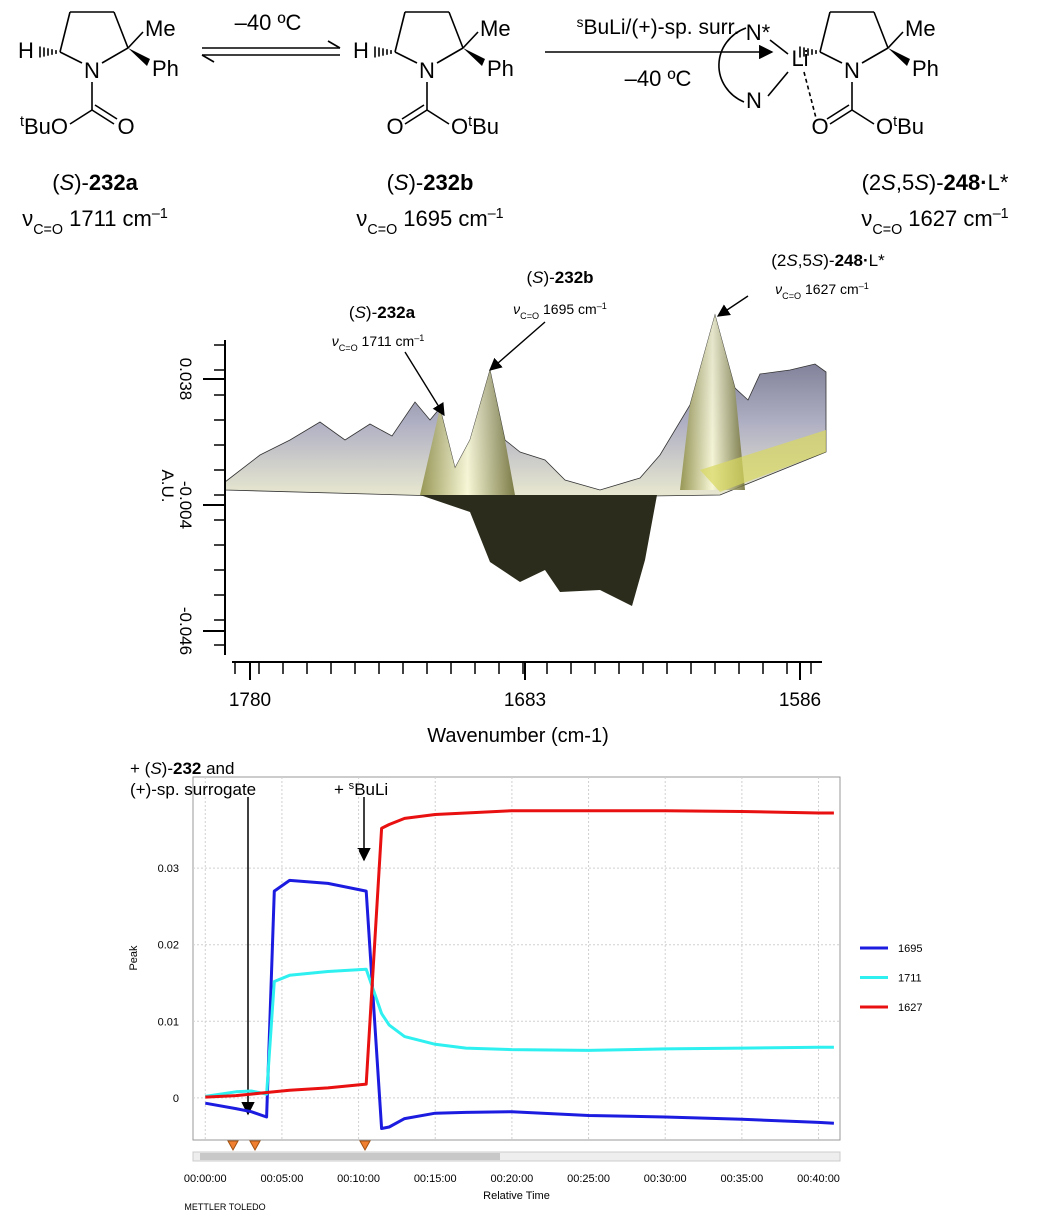  What do you see at coordinates (732, 306) in the screenshot?
I see `ir-annotation-arrow` at bounding box center [732, 306].